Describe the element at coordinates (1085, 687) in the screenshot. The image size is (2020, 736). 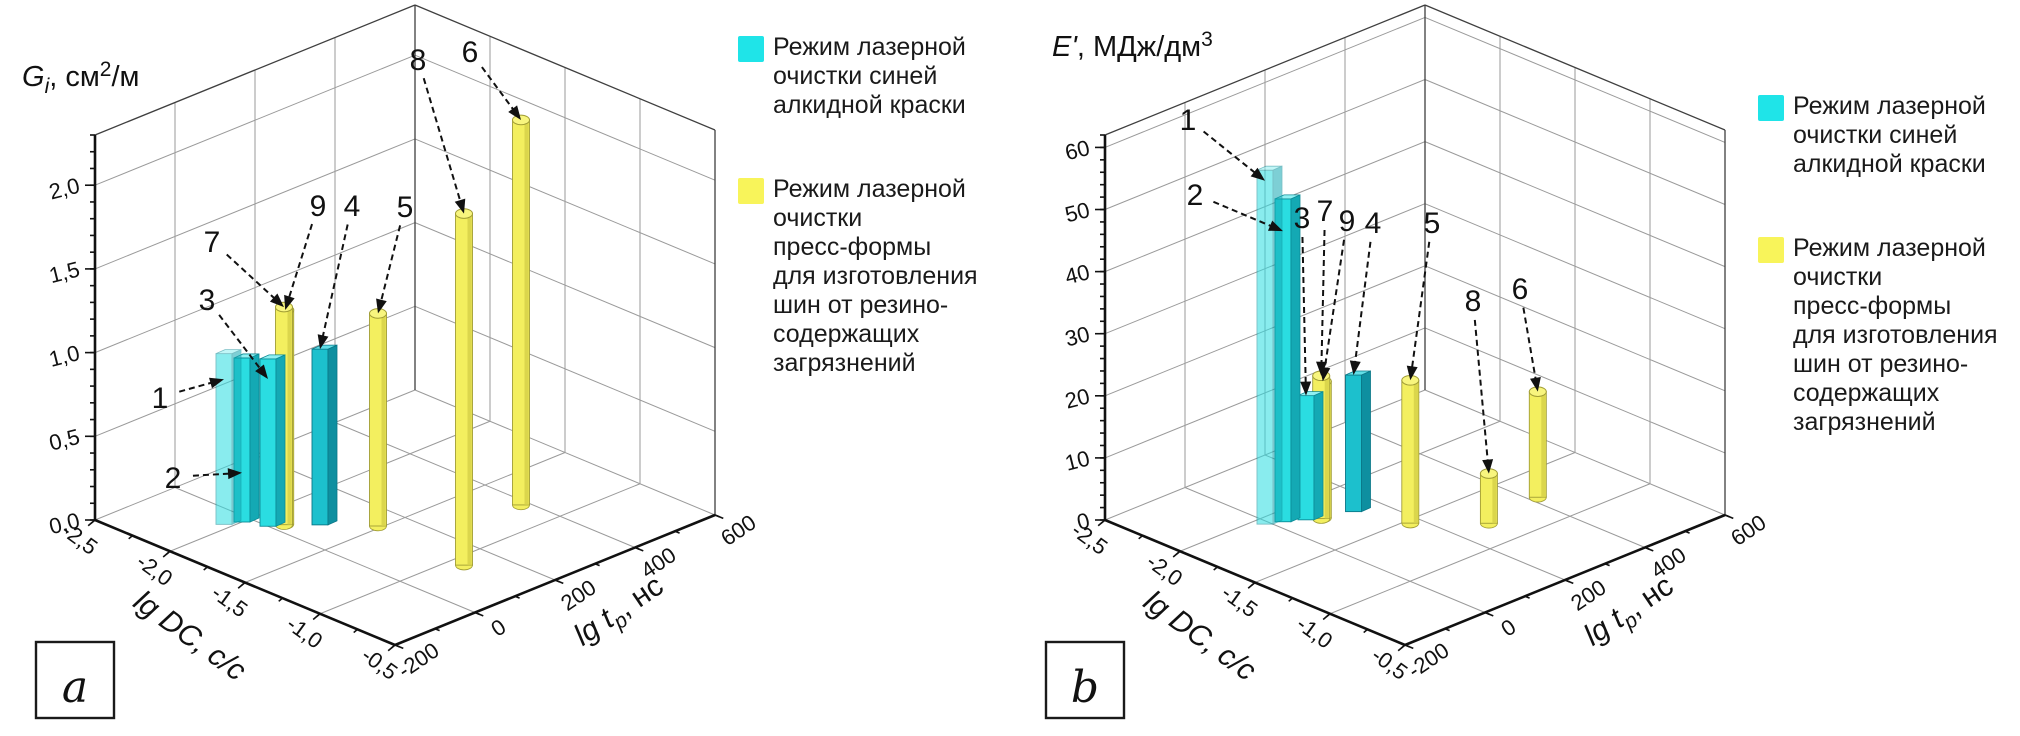
I see `panel-letter: b` at that location.